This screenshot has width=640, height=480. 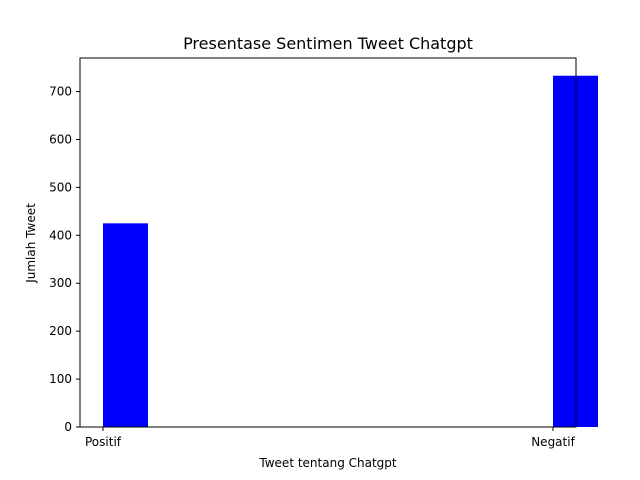 What do you see at coordinates (60, 92) in the screenshot?
I see `y-tick-label: 700` at bounding box center [60, 92].